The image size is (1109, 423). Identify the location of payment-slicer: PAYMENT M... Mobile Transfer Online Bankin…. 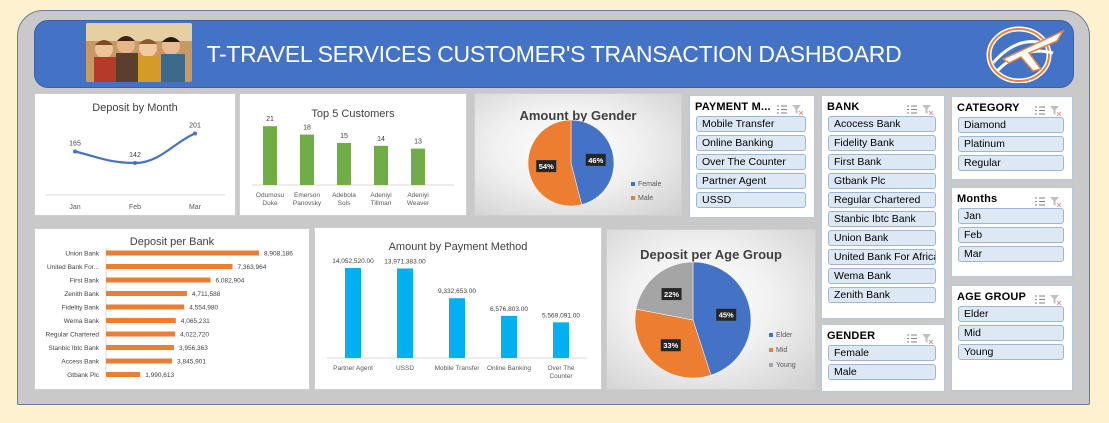
(752, 156).